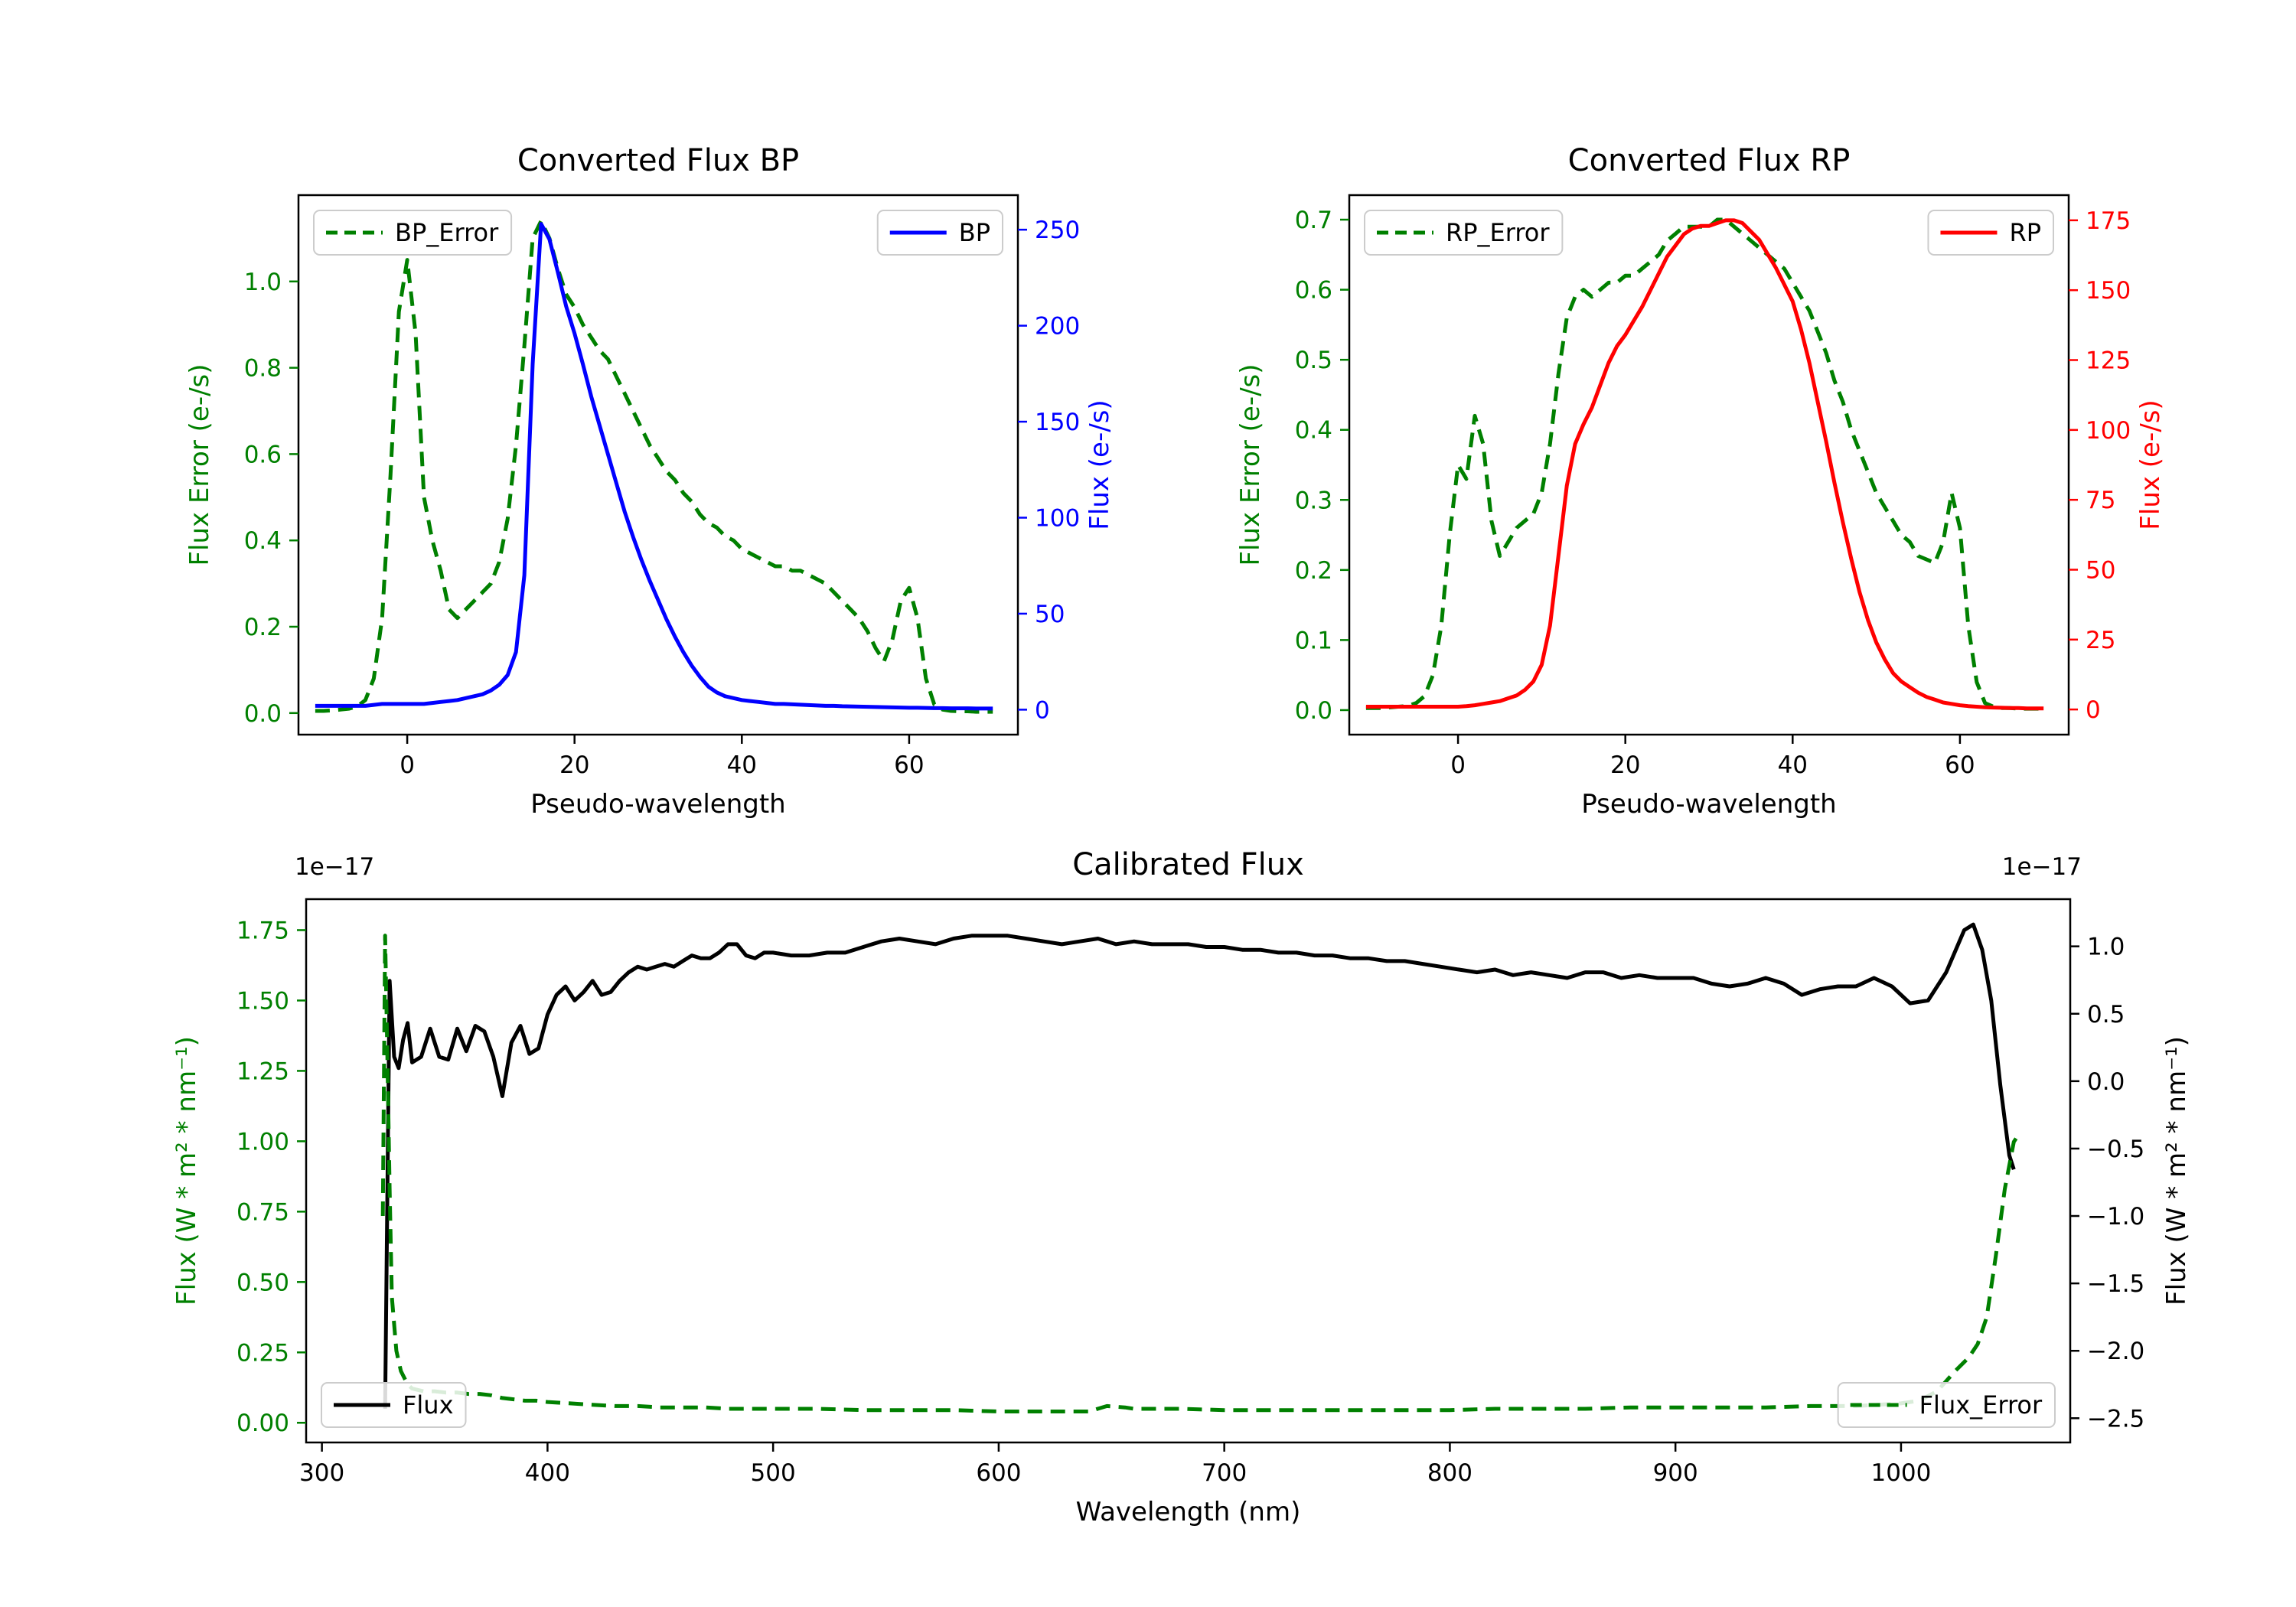  What do you see at coordinates (186, 1170) in the screenshot?
I see `left-axis-label: Flux (W * m² * nm⁻¹)` at bounding box center [186, 1170].